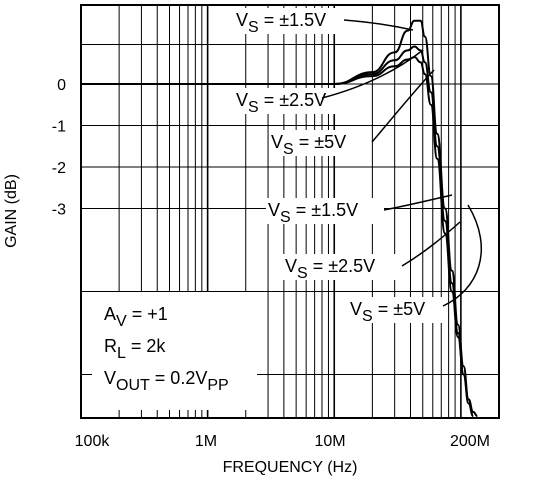 This screenshot has height=480, width=540. Describe the element at coordinates (290, 467) in the screenshot. I see `x-axis-label: FREQUENCY (Hz)` at that location.